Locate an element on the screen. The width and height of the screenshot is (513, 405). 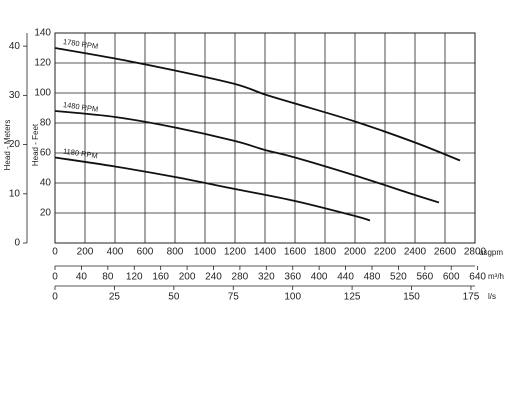
y-tick-label: 140 is located at coordinates (42, 33).